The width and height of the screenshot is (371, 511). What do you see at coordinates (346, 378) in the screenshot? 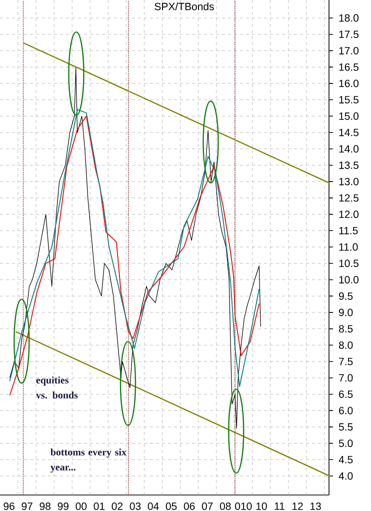
I see `y-tick-label: 7.0` at bounding box center [346, 378].